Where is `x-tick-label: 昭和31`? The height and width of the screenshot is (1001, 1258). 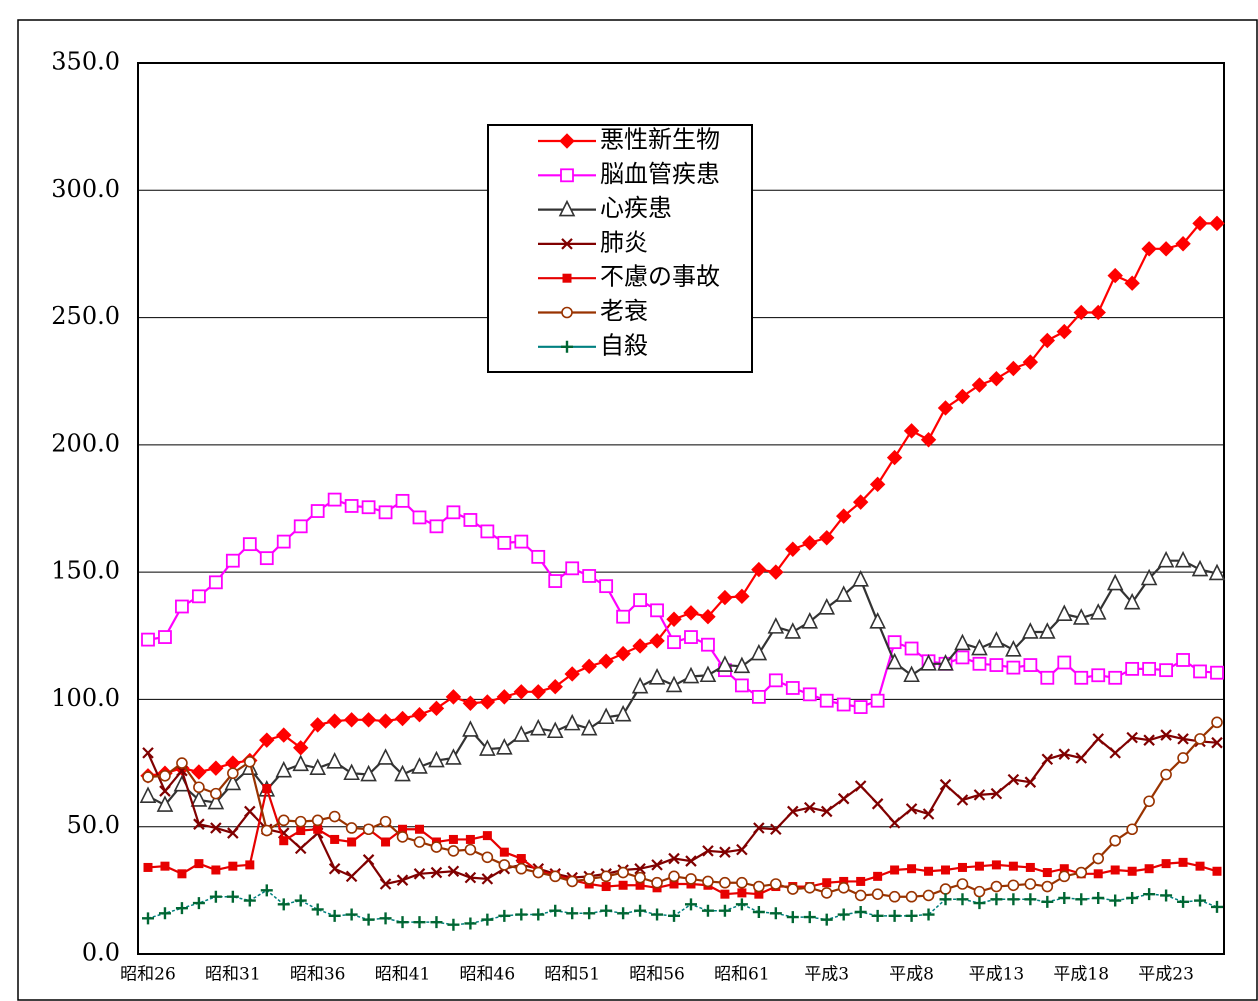 x-tick-label: 昭和31 is located at coordinates (233, 975).